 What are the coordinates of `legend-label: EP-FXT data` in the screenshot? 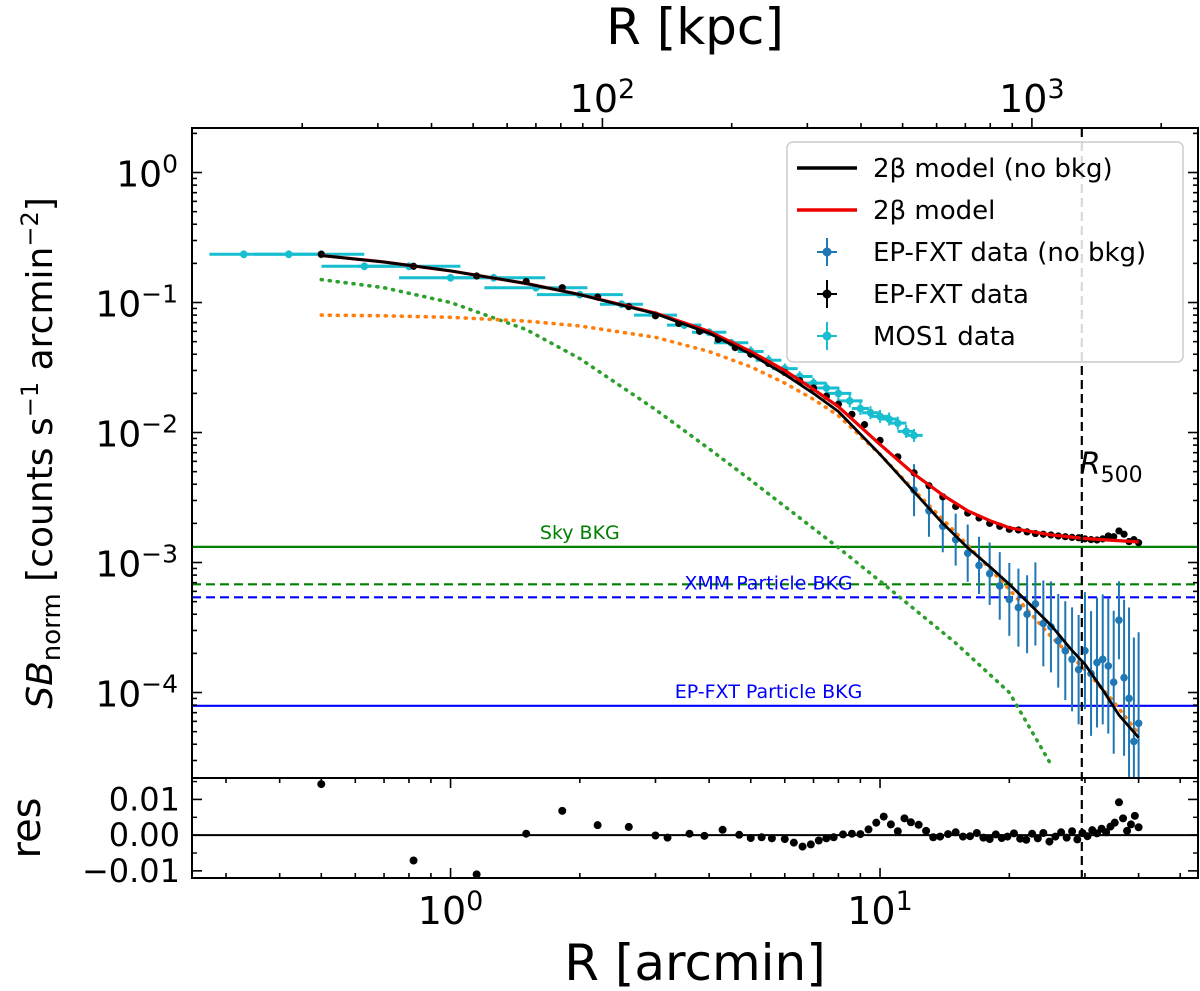 It's located at (951, 295).